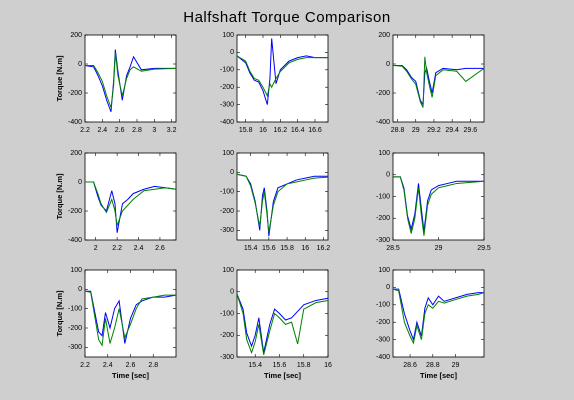 Image resolution: width=574 pixels, height=400 pixels. I want to click on figure-title: Halfshaft Torque Comparison, so click(287, 17).